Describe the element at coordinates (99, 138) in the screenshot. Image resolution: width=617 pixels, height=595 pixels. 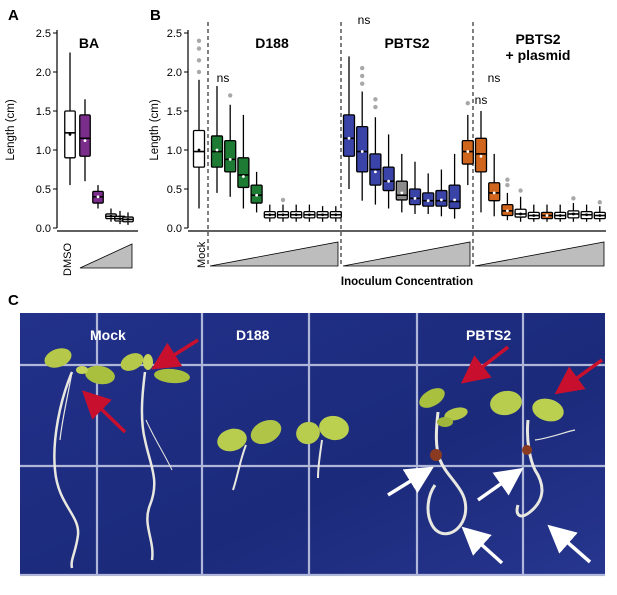
I see `panel-a-boxes` at that location.